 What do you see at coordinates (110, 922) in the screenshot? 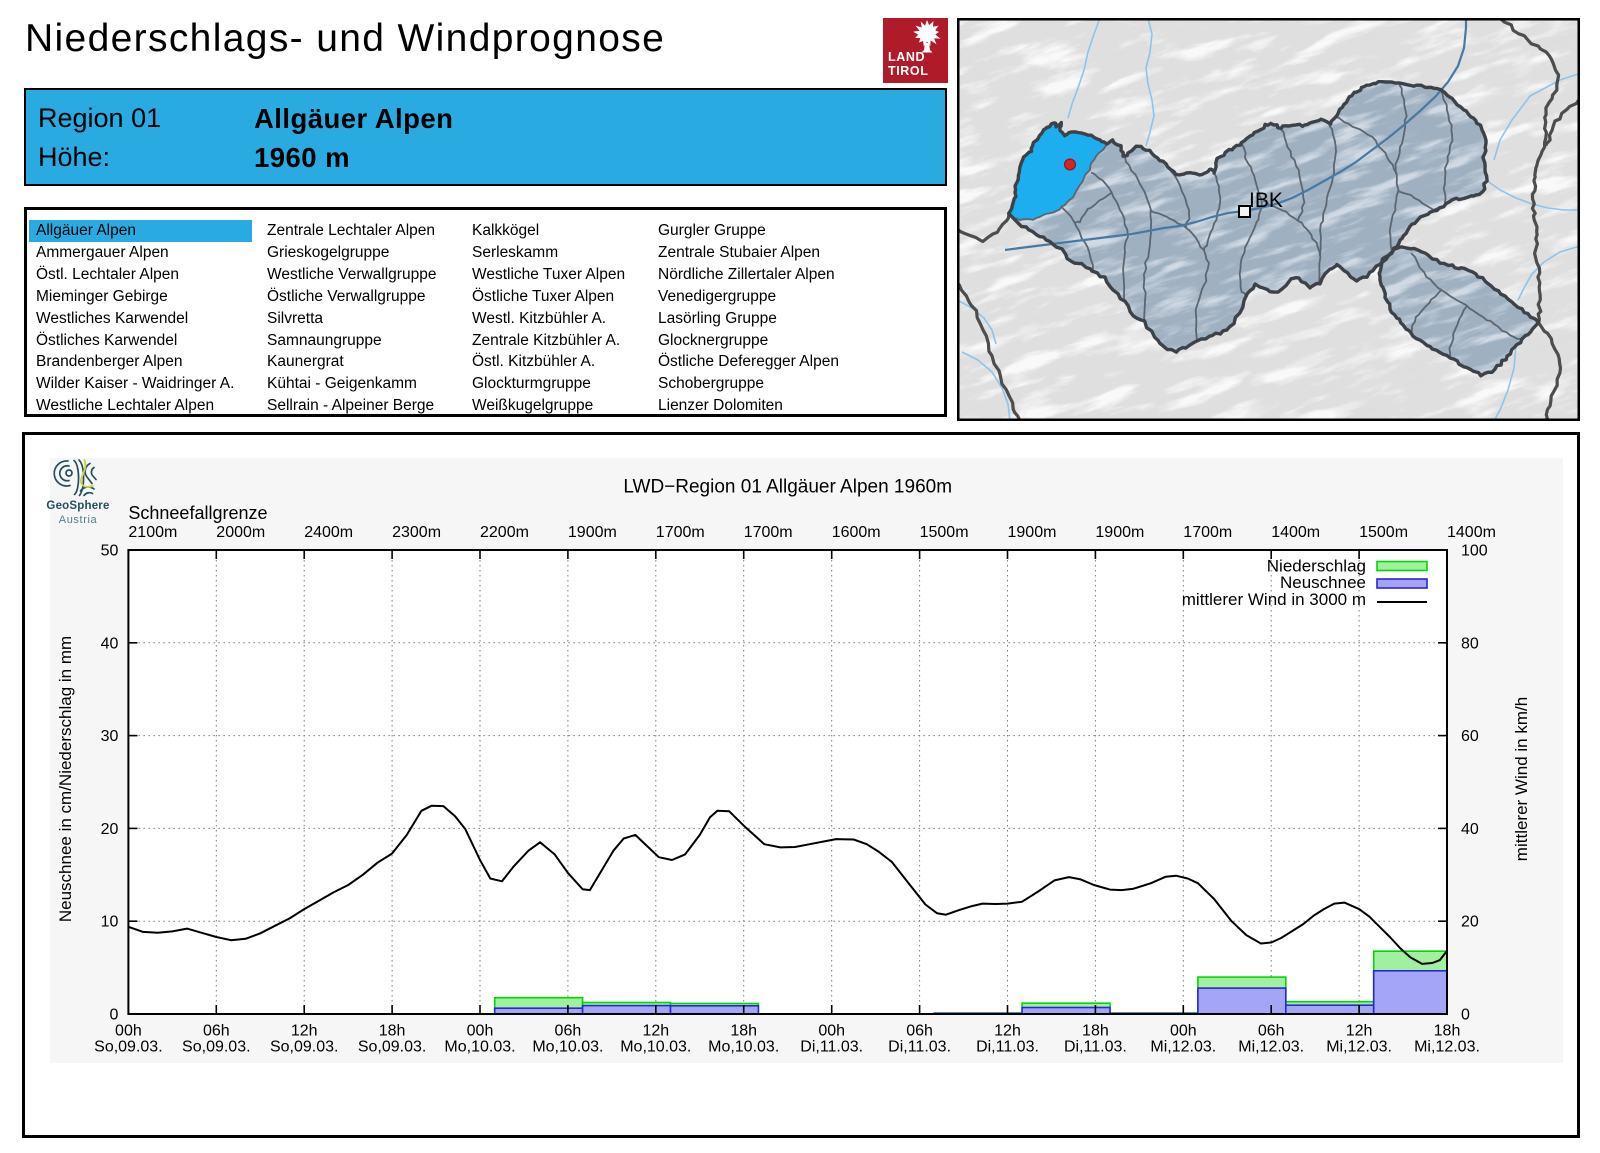
I see `svg-text: 10` at bounding box center [110, 922].